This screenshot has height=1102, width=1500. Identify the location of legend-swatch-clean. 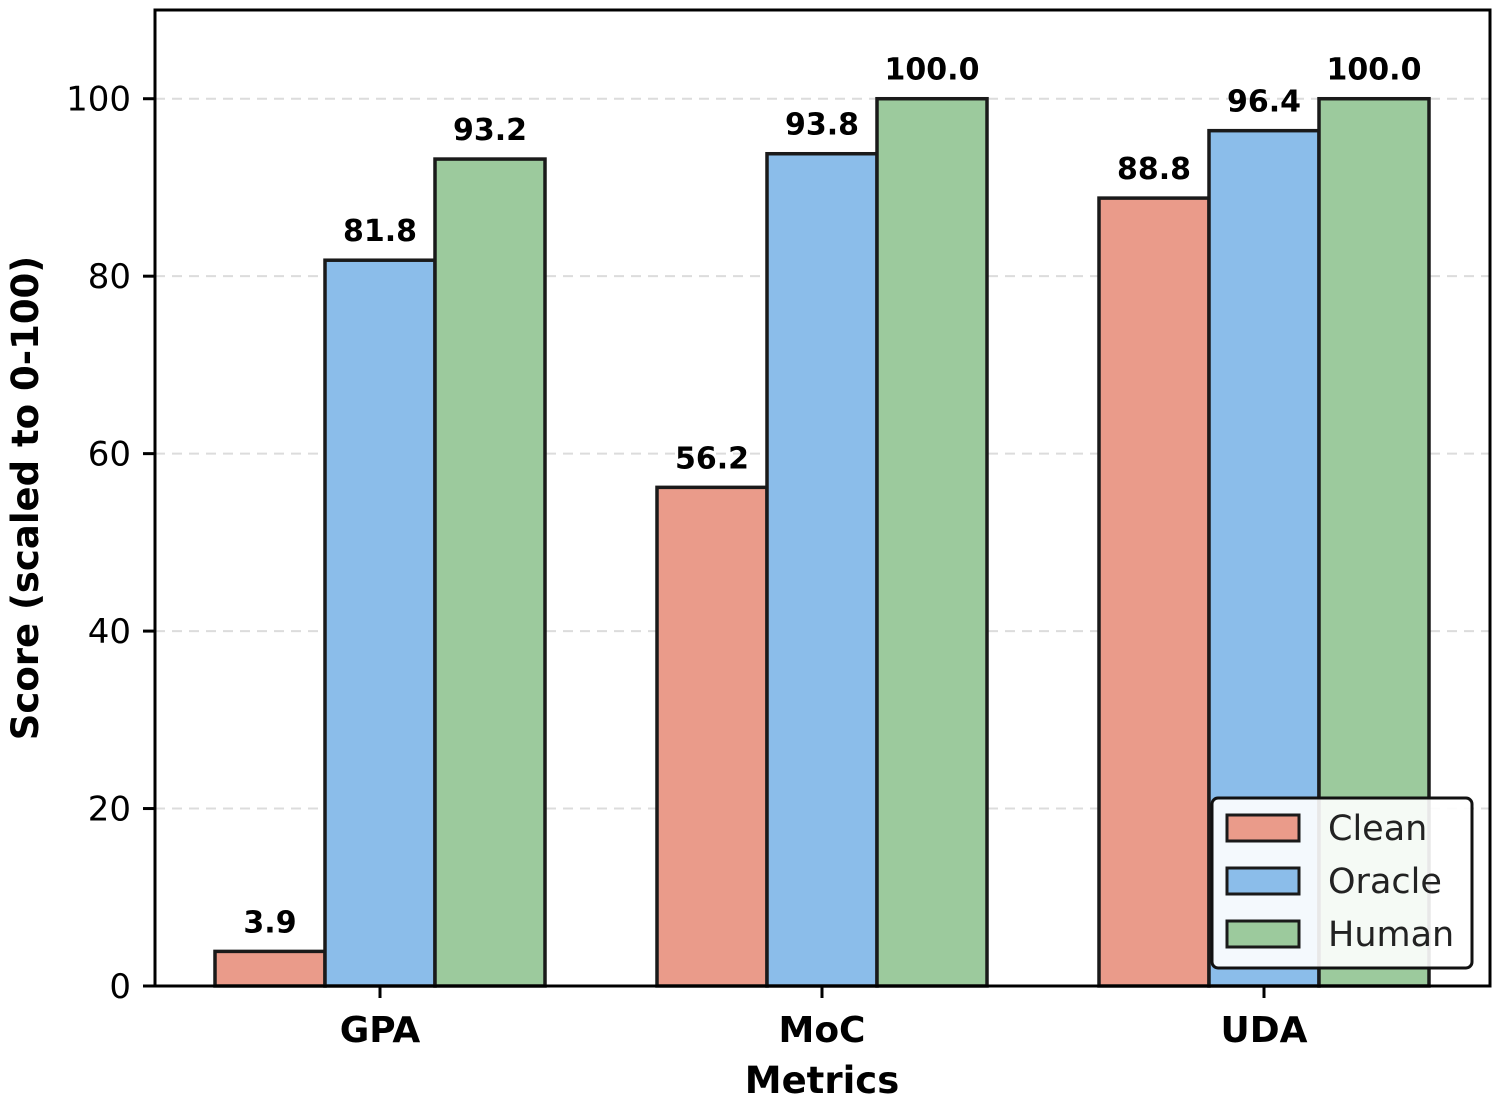
(1263, 828).